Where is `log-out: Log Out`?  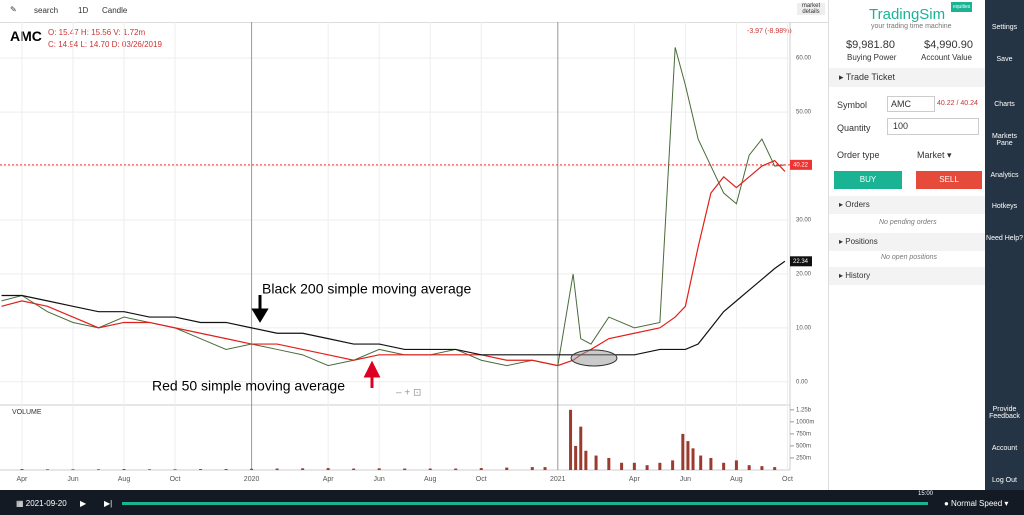
log-out: Log Out is located at coordinates (1004, 480).